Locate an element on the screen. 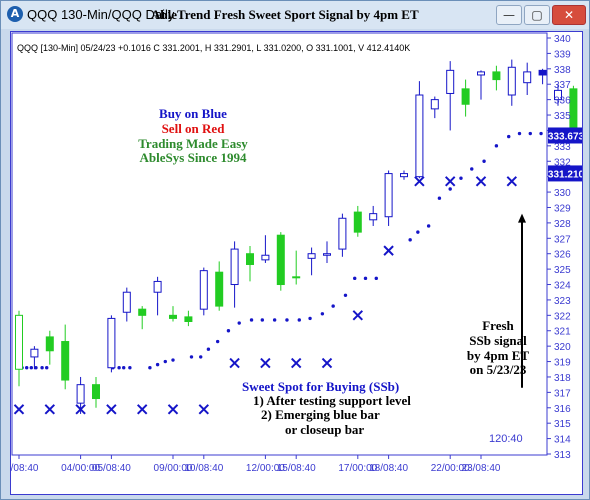 The width and height of the screenshot is (590, 500). maximize-button: ▢ is located at coordinates (537, 15).